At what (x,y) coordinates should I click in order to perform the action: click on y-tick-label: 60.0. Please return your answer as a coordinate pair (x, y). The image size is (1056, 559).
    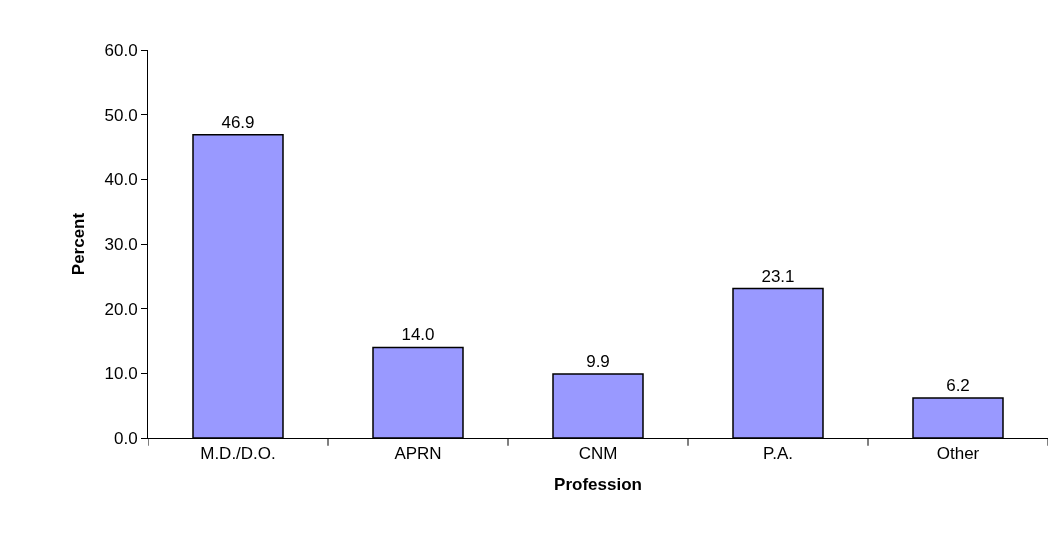
    Looking at the image, I should click on (121, 50).